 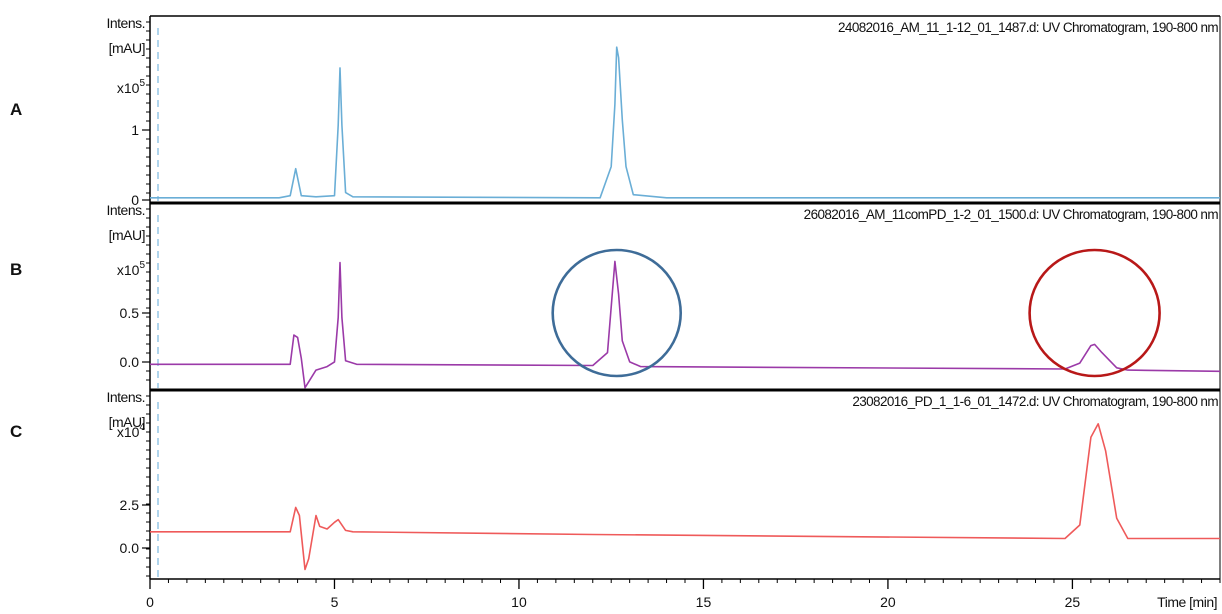 I want to click on highlight-circles, so click(x=856, y=313).